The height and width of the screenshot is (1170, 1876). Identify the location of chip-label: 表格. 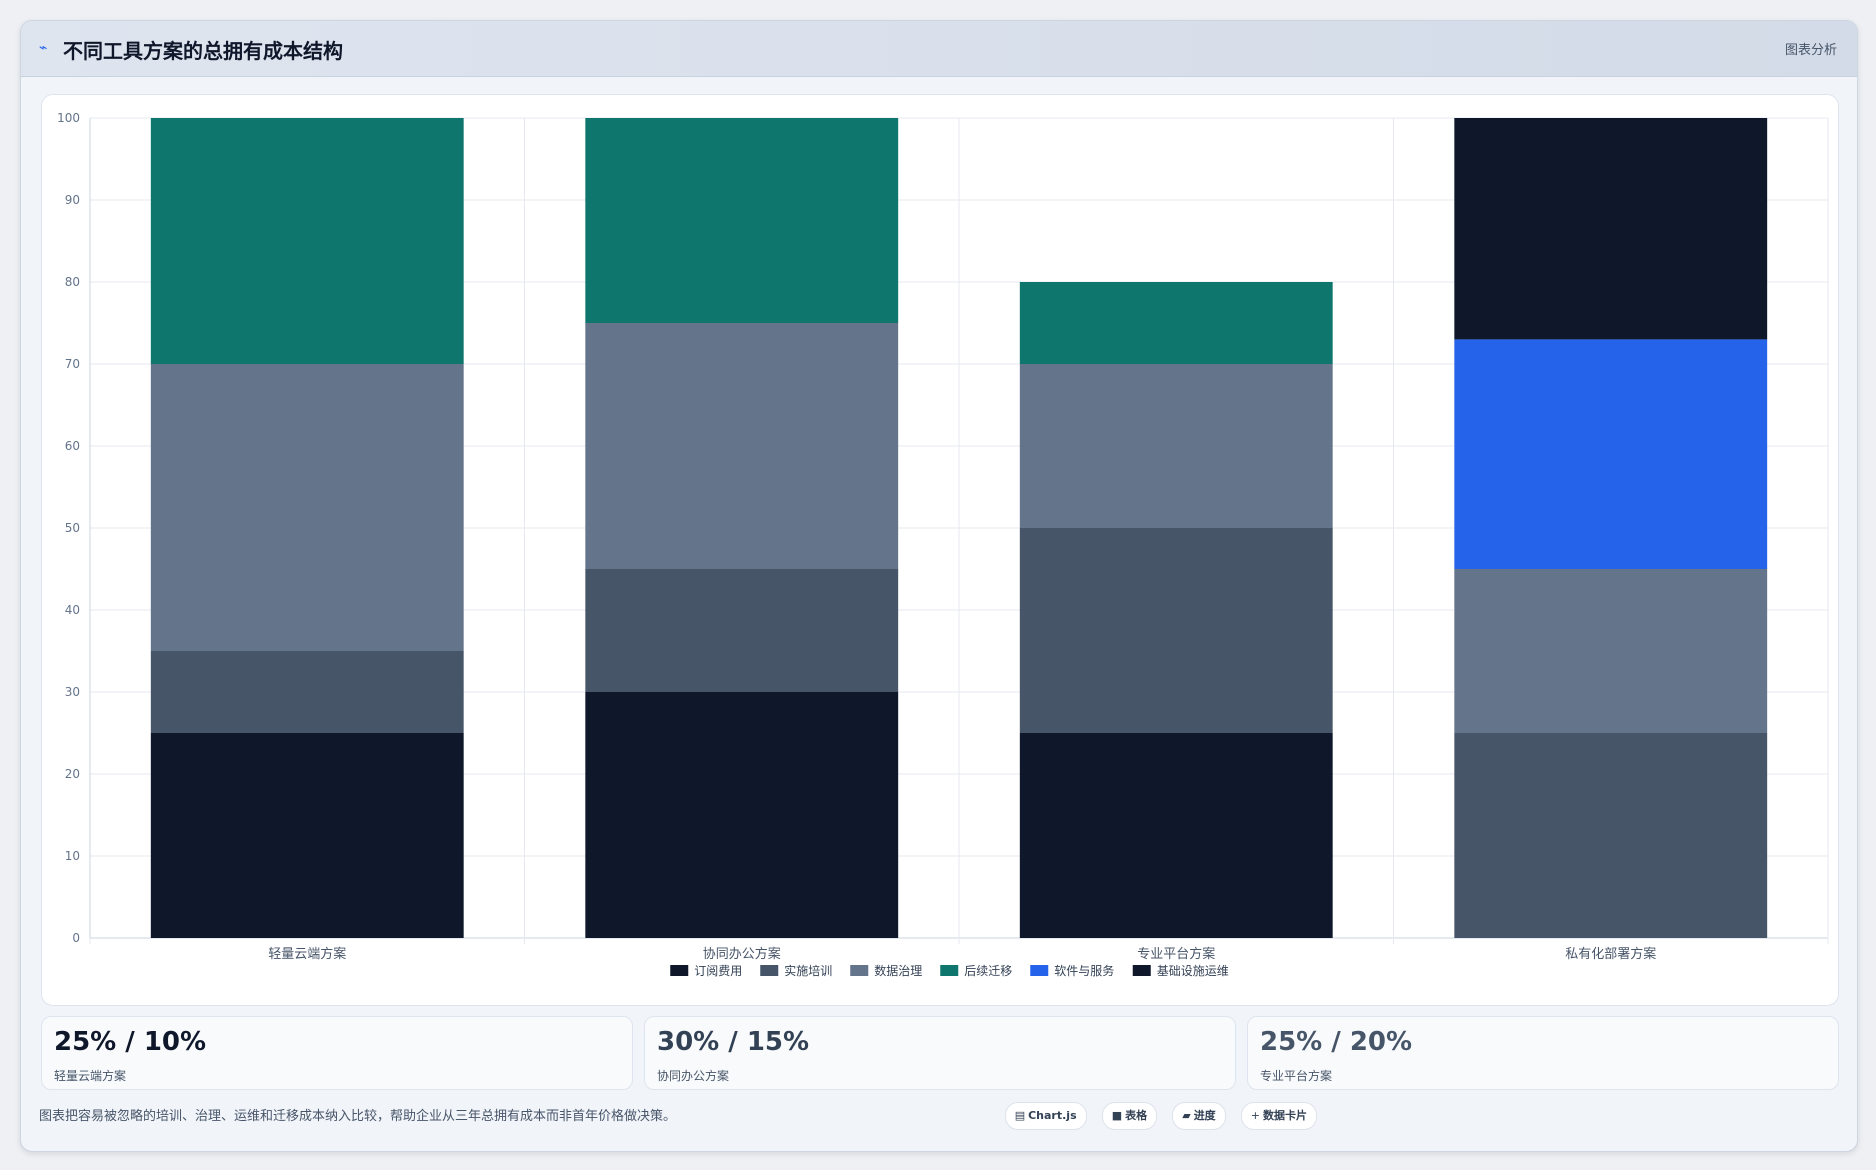
(1136, 1115).